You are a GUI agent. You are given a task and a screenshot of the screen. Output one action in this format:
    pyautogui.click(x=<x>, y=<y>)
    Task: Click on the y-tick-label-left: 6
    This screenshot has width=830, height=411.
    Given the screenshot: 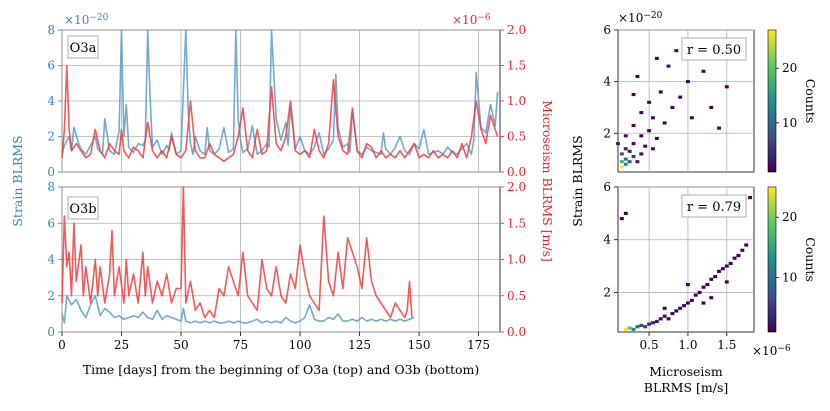 What is the action you would take?
    pyautogui.click(x=51, y=66)
    